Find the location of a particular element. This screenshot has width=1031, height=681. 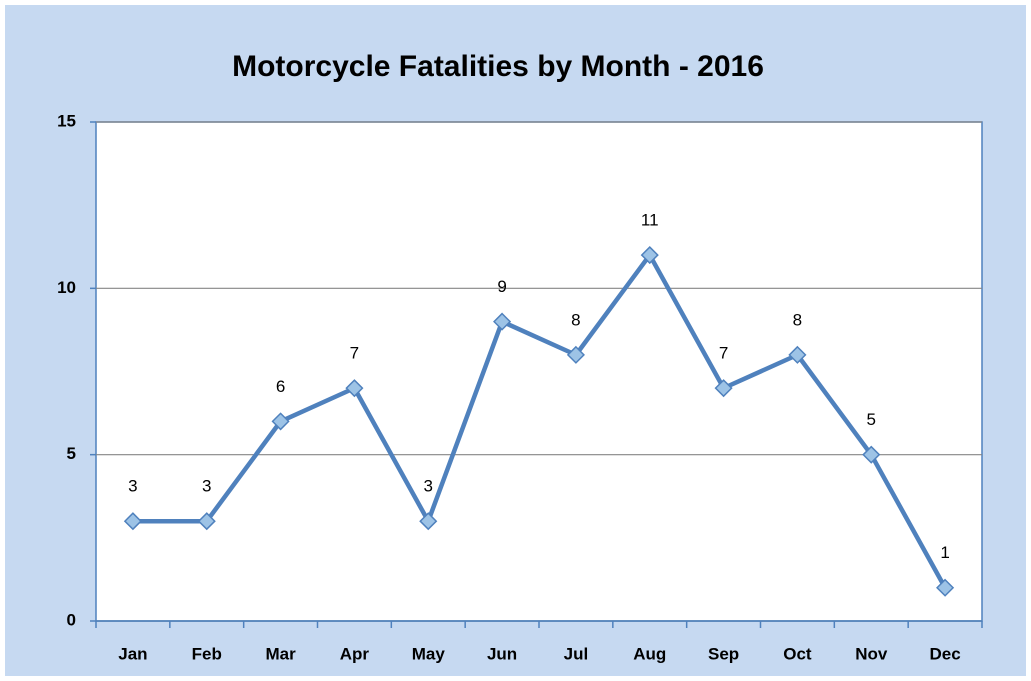

data-label: 1 is located at coordinates (944, 552).